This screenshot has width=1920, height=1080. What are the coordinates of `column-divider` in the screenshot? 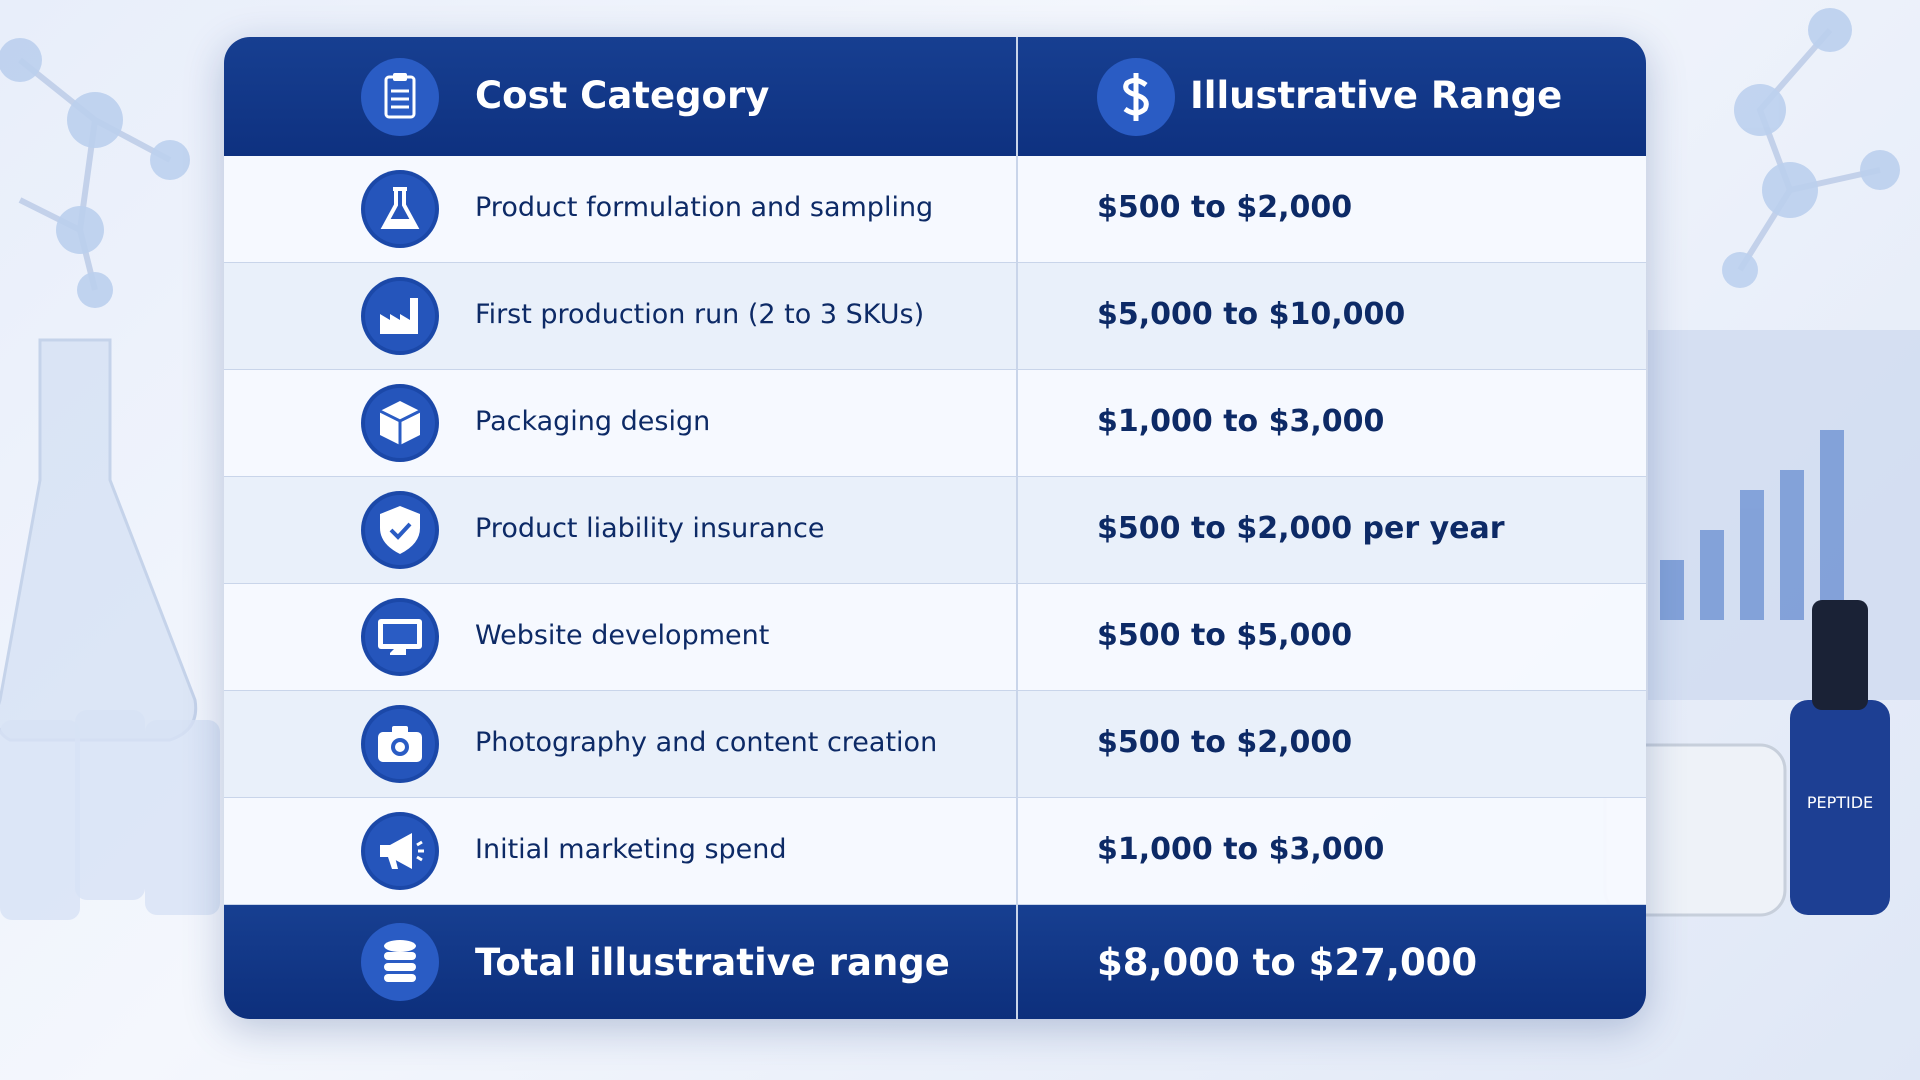 It's located at (1017, 528).